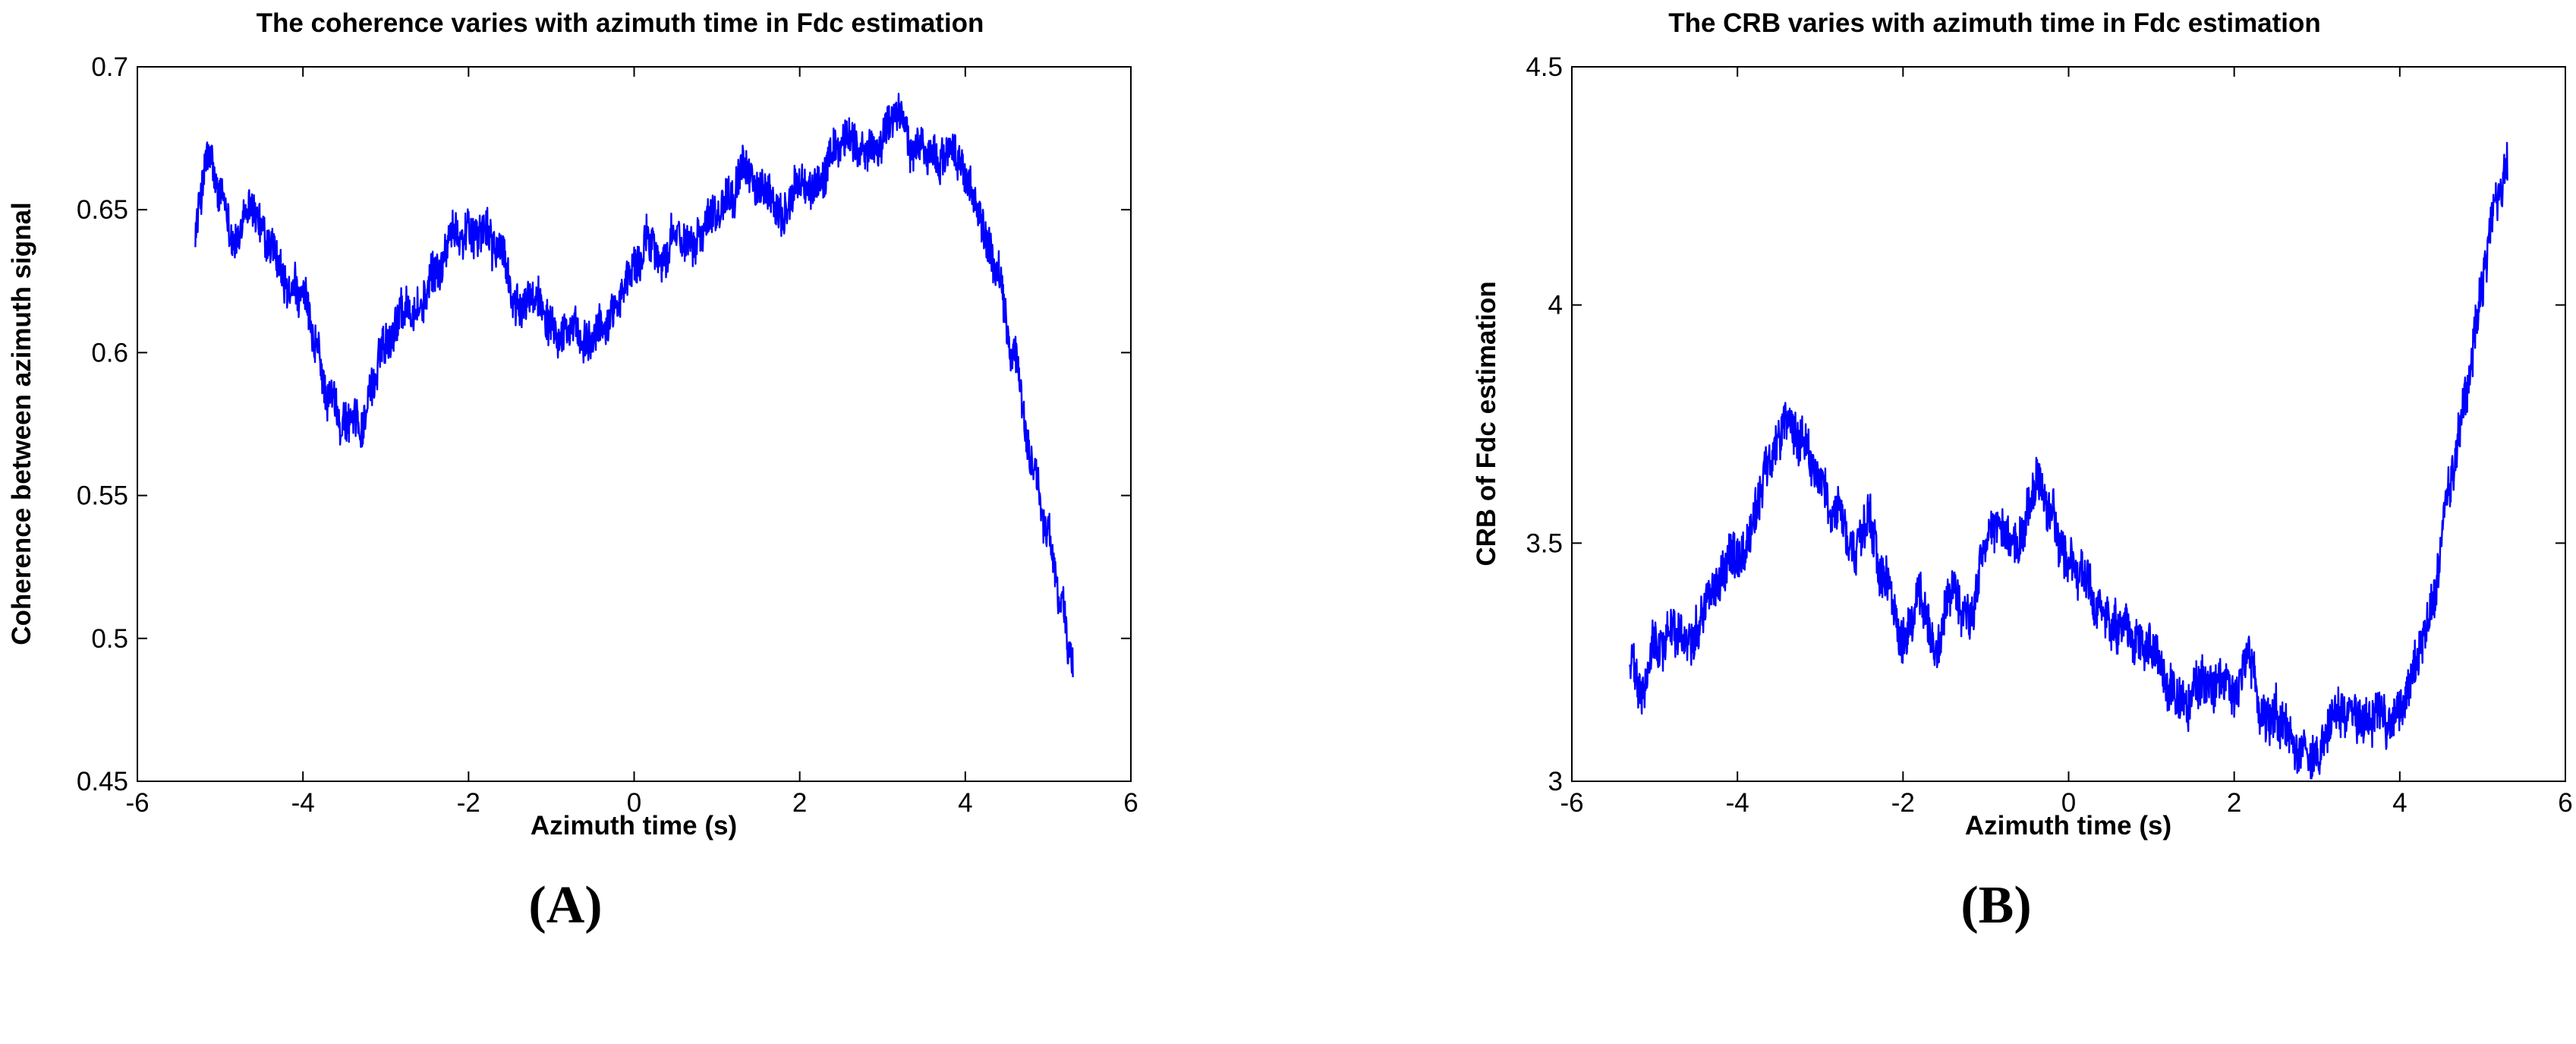 This screenshot has width=2576, height=1044. What do you see at coordinates (102, 210) in the screenshot?
I see `y-tick-label: 0.65` at bounding box center [102, 210].